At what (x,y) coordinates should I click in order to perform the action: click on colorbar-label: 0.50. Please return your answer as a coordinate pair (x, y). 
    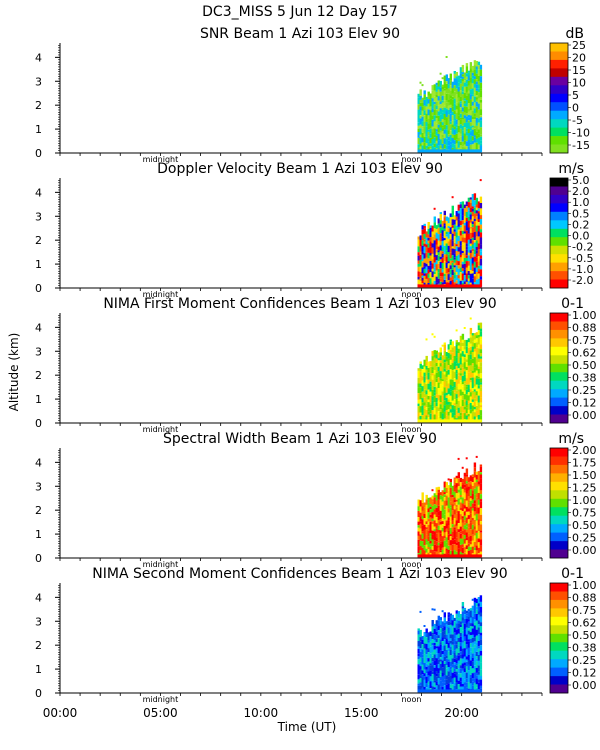
    Looking at the image, I should click on (584, 525).